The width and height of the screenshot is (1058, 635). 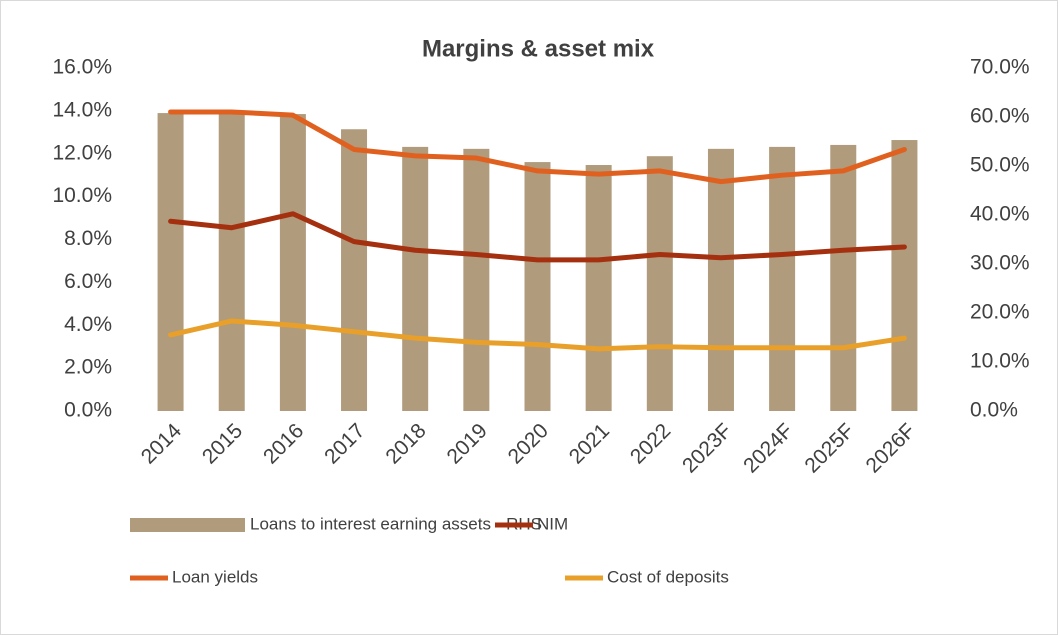 I want to click on y2-tick-label: 40.0%, so click(x=1000, y=214).